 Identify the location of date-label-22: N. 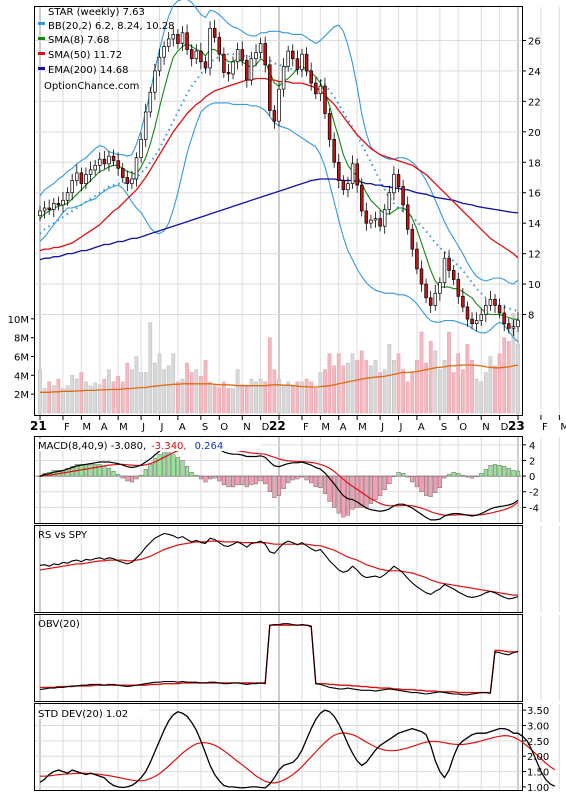
(485, 427).